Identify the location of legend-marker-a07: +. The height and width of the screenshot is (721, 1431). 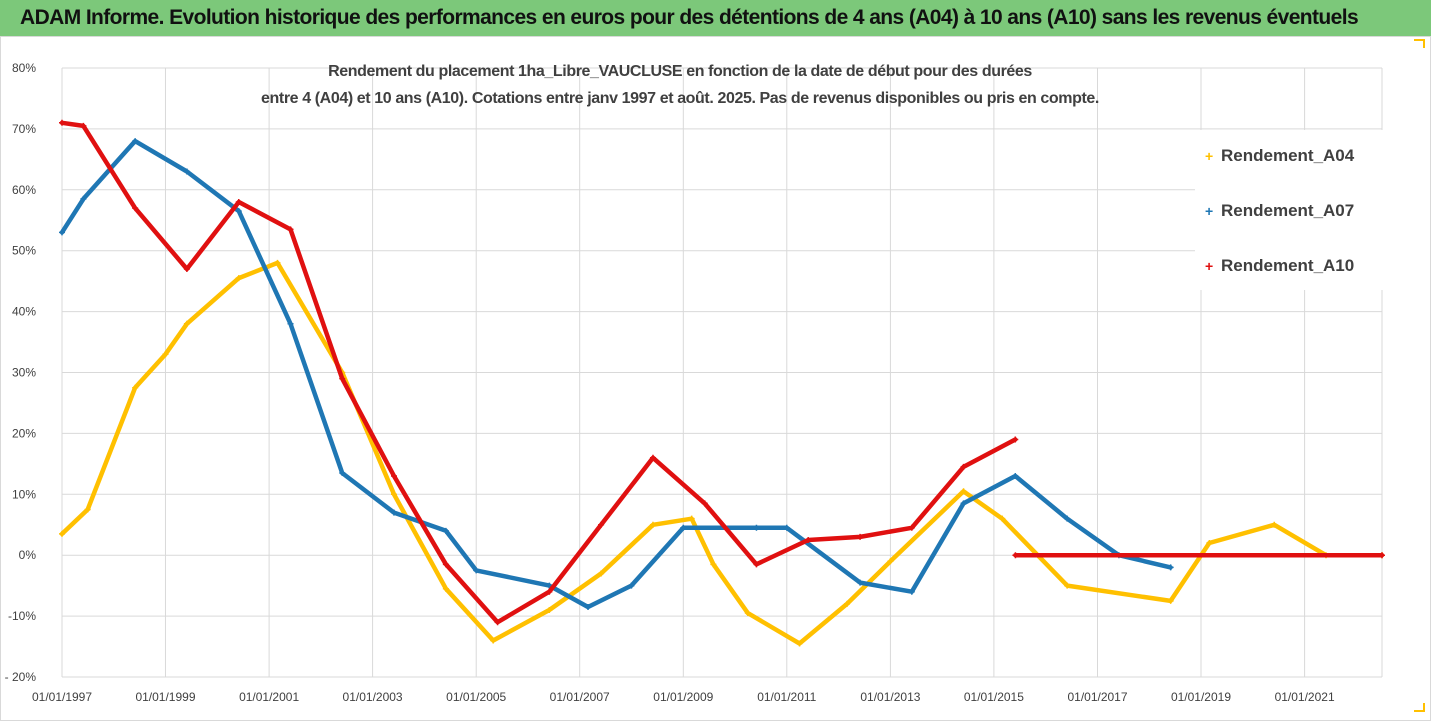
(1209, 211).